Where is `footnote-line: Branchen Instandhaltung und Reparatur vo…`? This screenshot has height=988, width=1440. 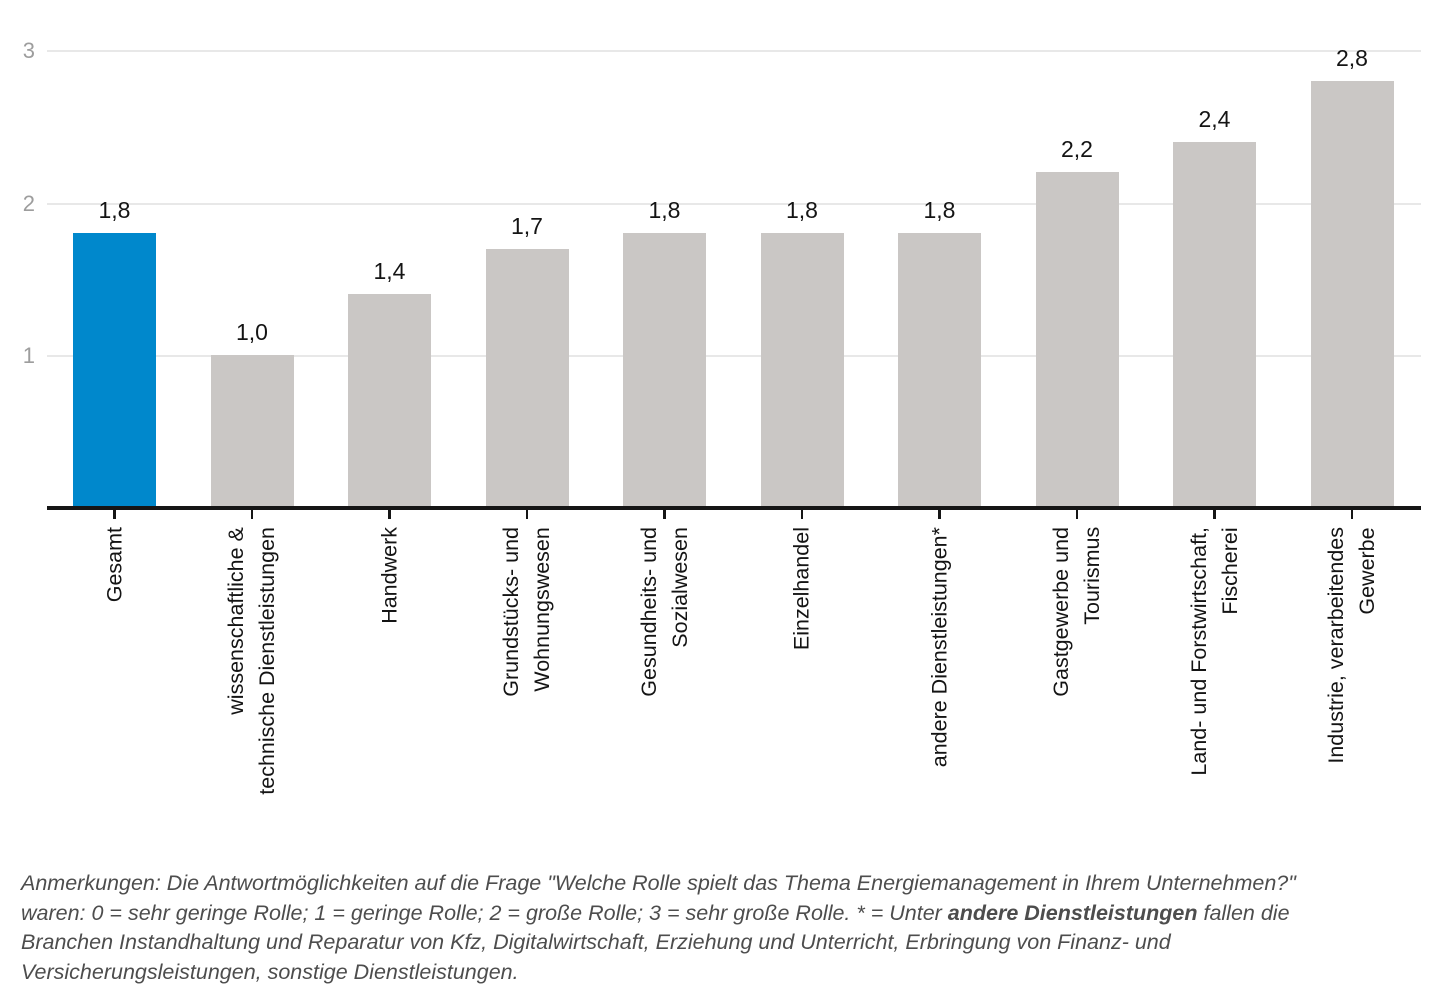 footnote-line: Branchen Instandhaltung und Reparatur vo… is located at coordinates (722, 943).